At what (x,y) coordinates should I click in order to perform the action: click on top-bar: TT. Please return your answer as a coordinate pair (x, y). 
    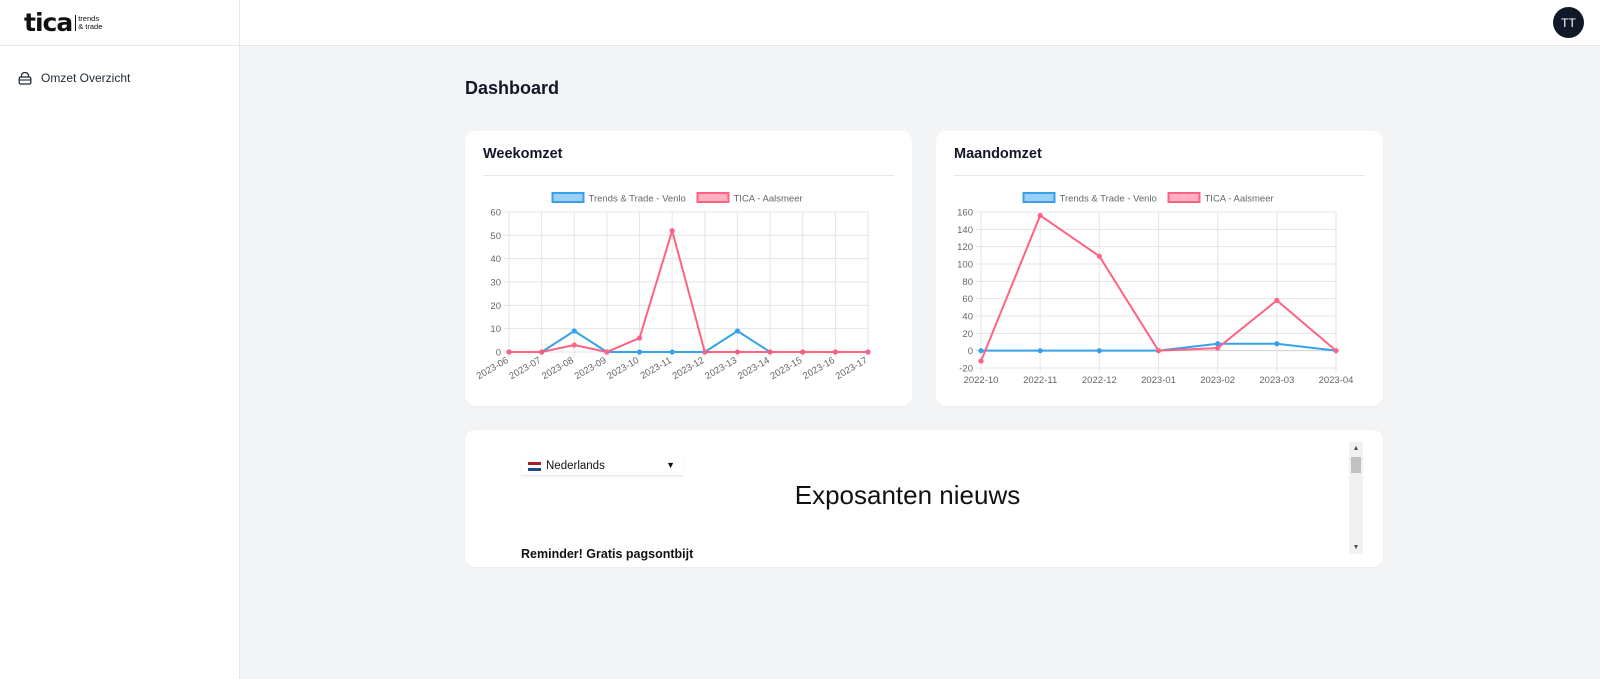
    Looking at the image, I should click on (920, 23).